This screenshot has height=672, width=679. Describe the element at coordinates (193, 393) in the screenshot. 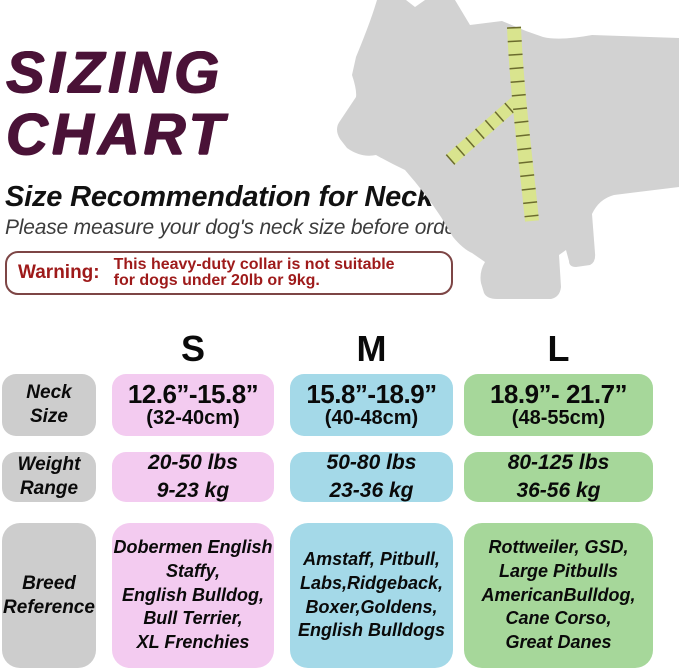

I see `neck-size-range-s: 12.6”-15.8”` at that location.